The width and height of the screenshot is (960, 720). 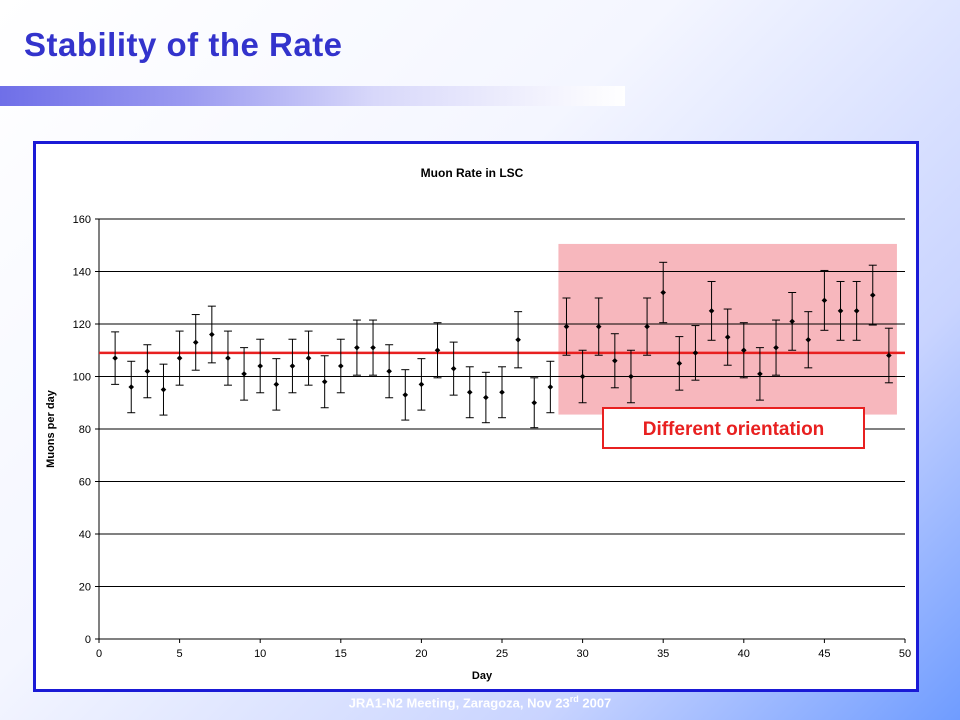 I want to click on x-tick-label-15: 15, so click(x=341, y=654).